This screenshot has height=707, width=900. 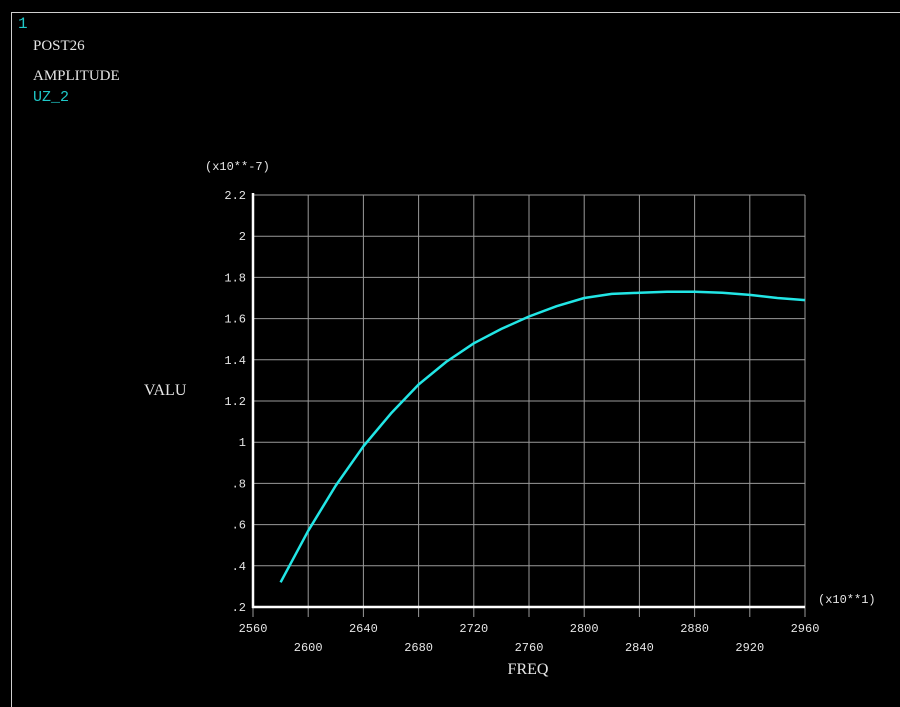 I want to click on y-tick-label: 1, so click(x=242, y=443).